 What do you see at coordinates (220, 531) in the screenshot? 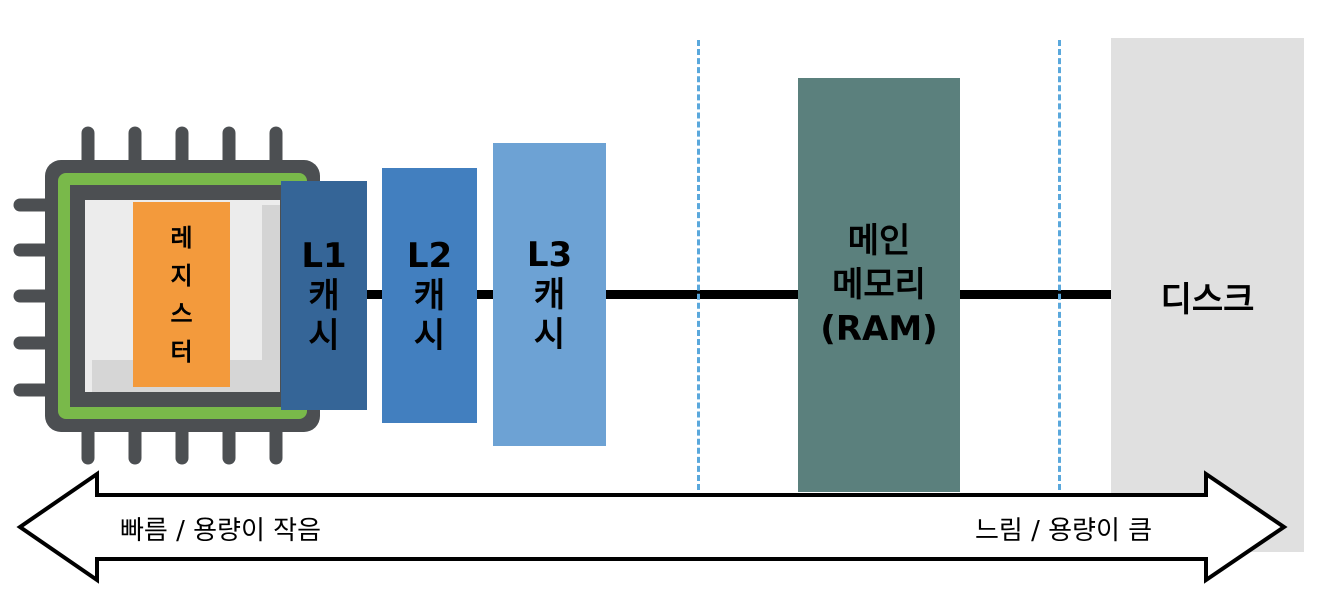
I see `arrow-left-label: 빠름 / 용량이 작음` at bounding box center [220, 531].